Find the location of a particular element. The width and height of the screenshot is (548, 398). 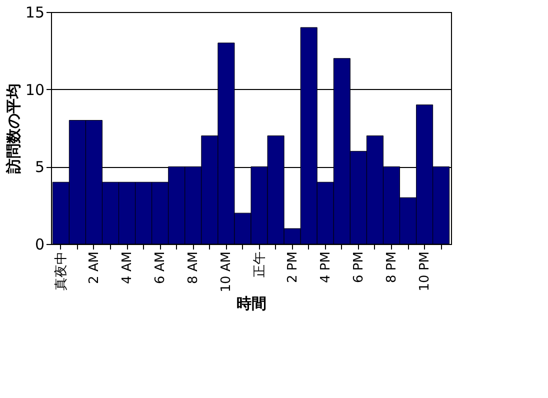

x-tick-label: 真夜中 is located at coordinates (60, 271).